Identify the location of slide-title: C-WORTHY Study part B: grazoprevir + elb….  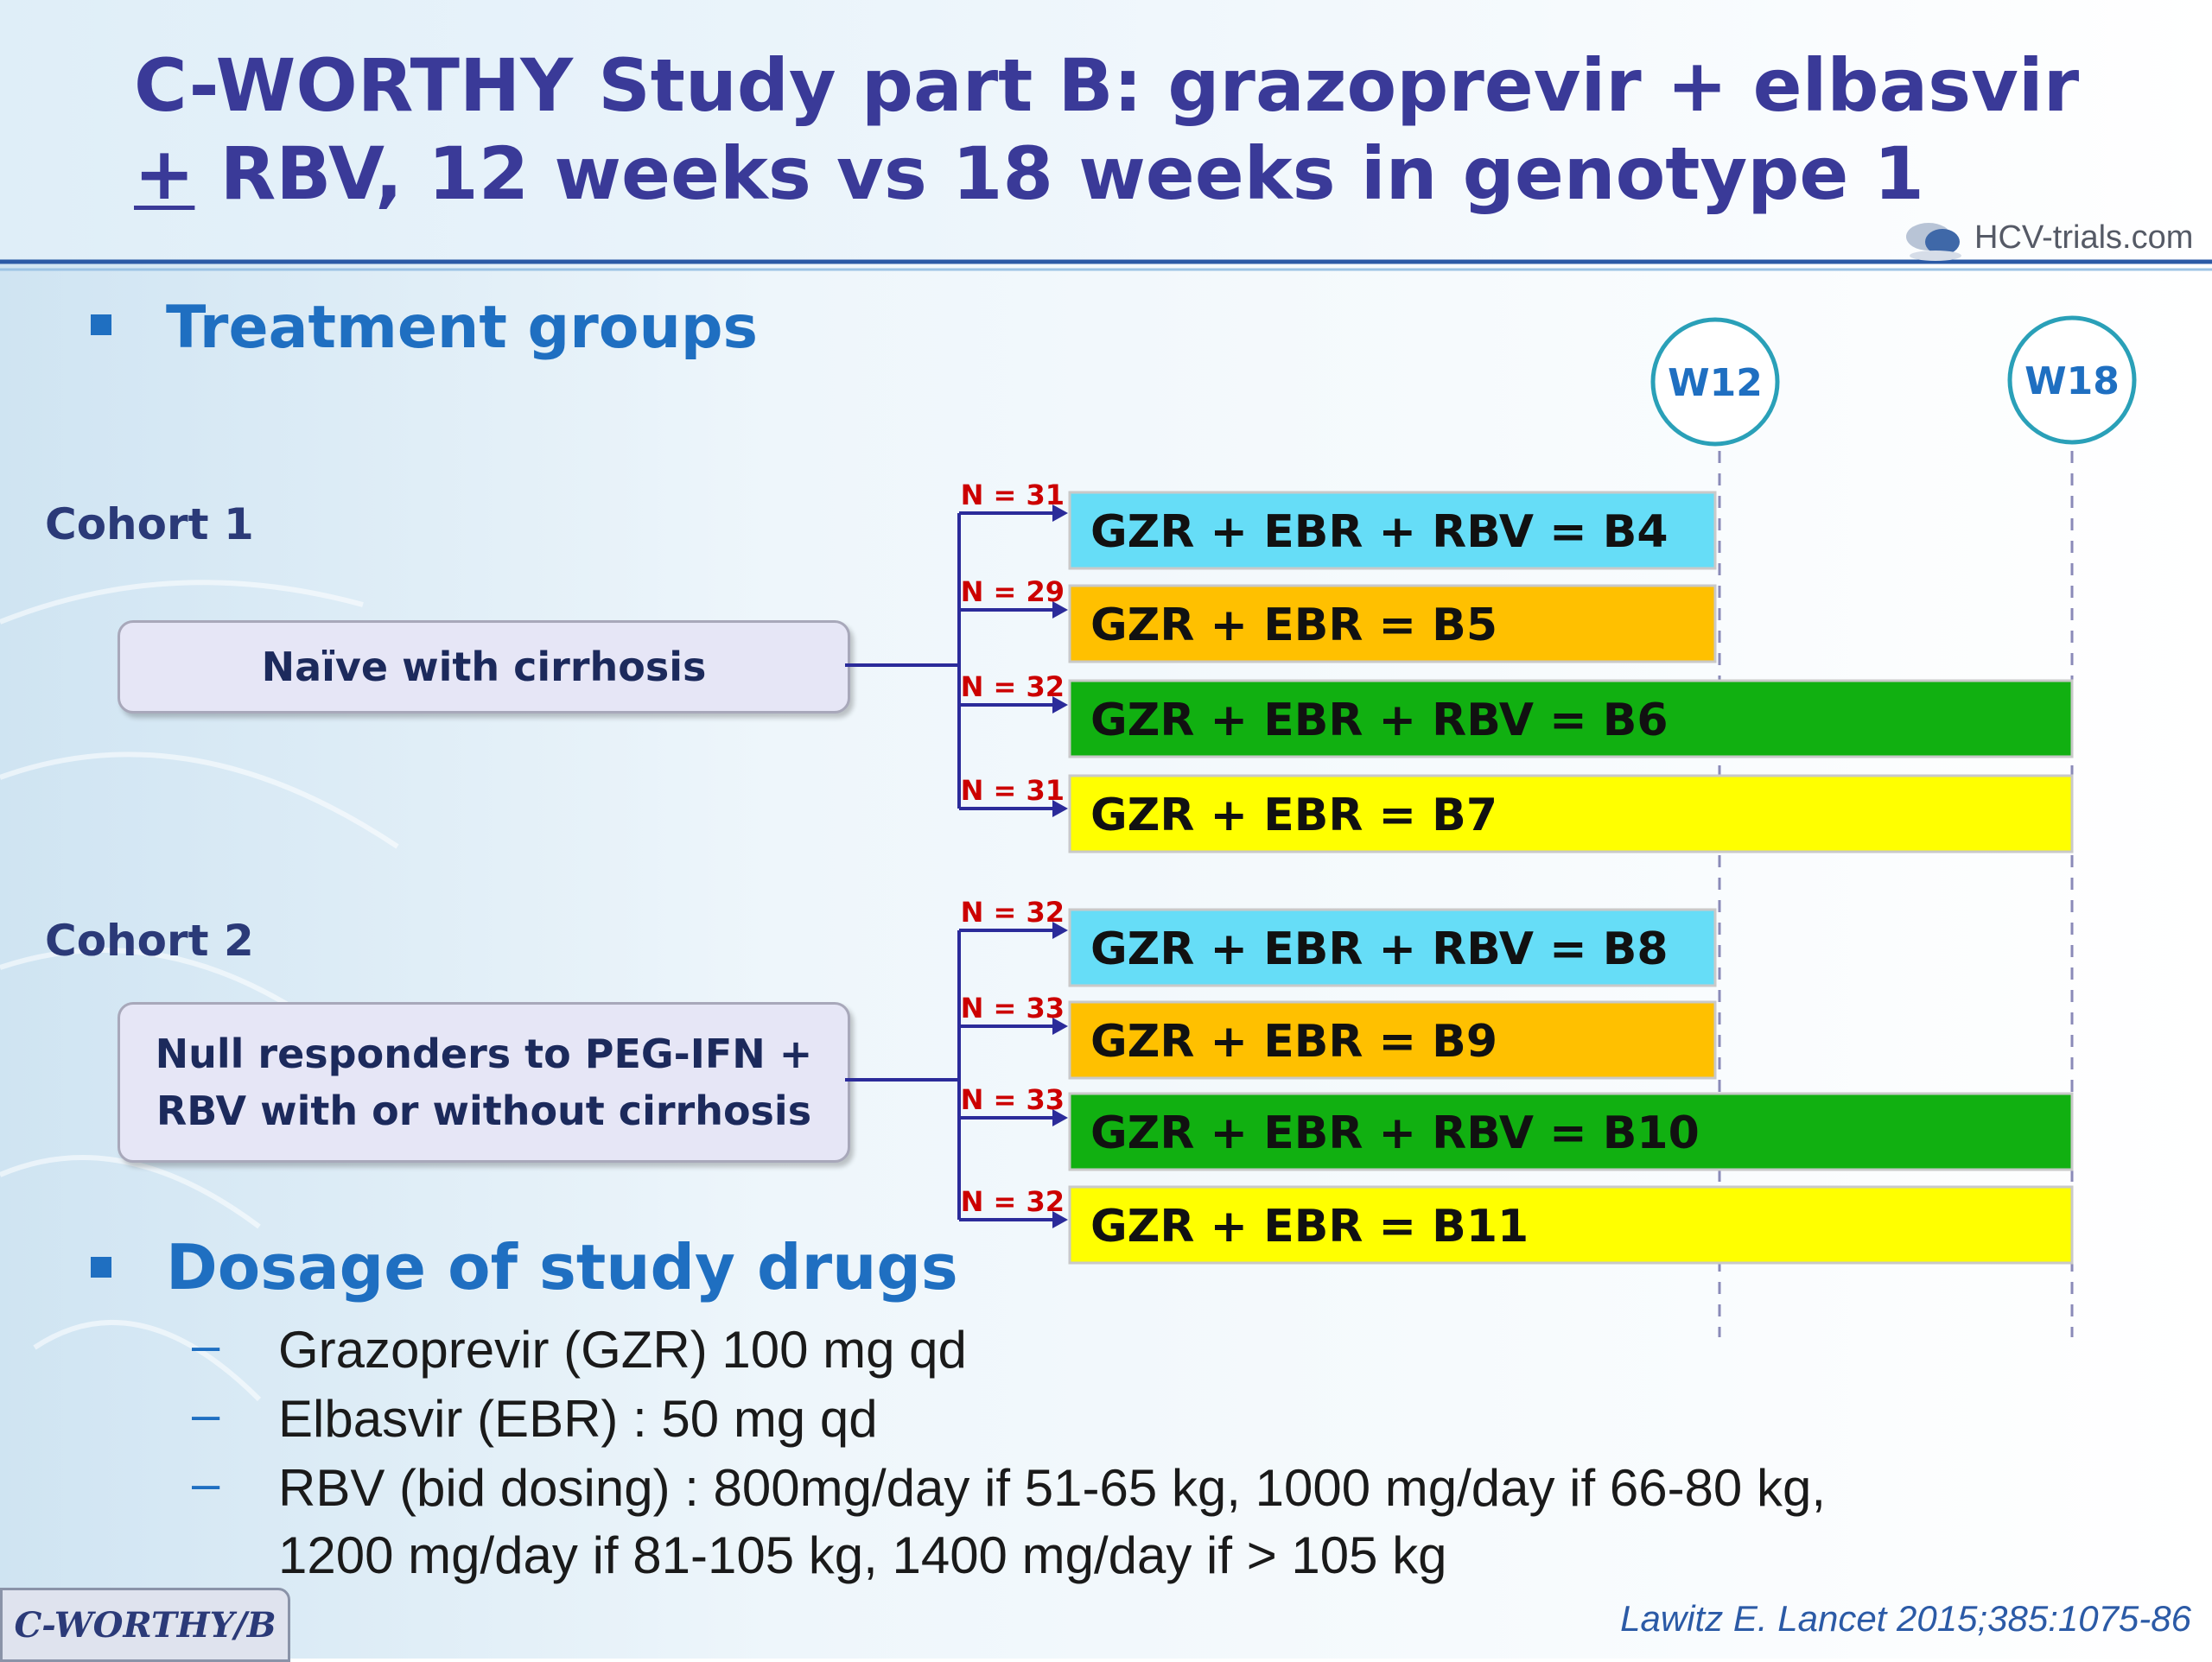
(1127, 129).